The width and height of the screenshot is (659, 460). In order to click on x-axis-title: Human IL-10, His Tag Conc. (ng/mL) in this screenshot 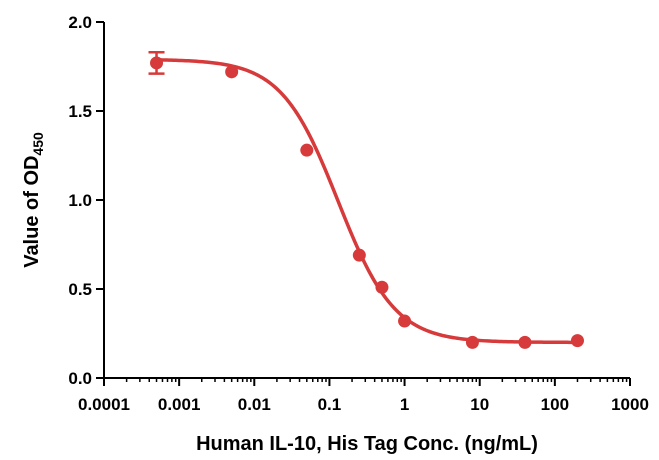, I will do `click(367, 444)`.